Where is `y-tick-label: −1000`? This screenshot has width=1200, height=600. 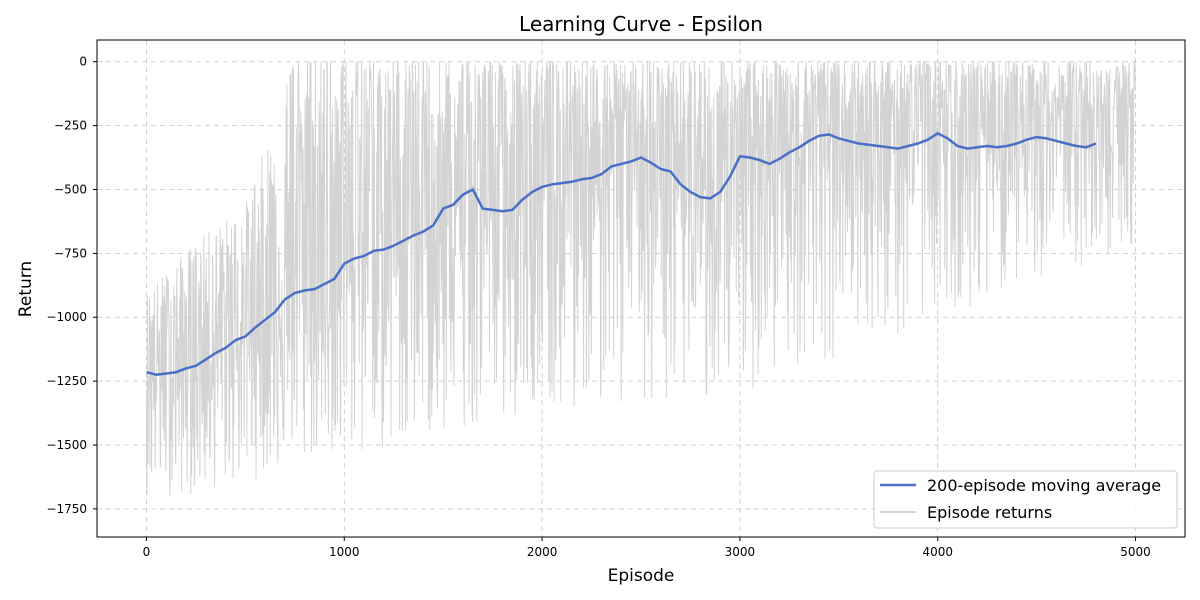
y-tick-label: −1000 is located at coordinates (66, 317).